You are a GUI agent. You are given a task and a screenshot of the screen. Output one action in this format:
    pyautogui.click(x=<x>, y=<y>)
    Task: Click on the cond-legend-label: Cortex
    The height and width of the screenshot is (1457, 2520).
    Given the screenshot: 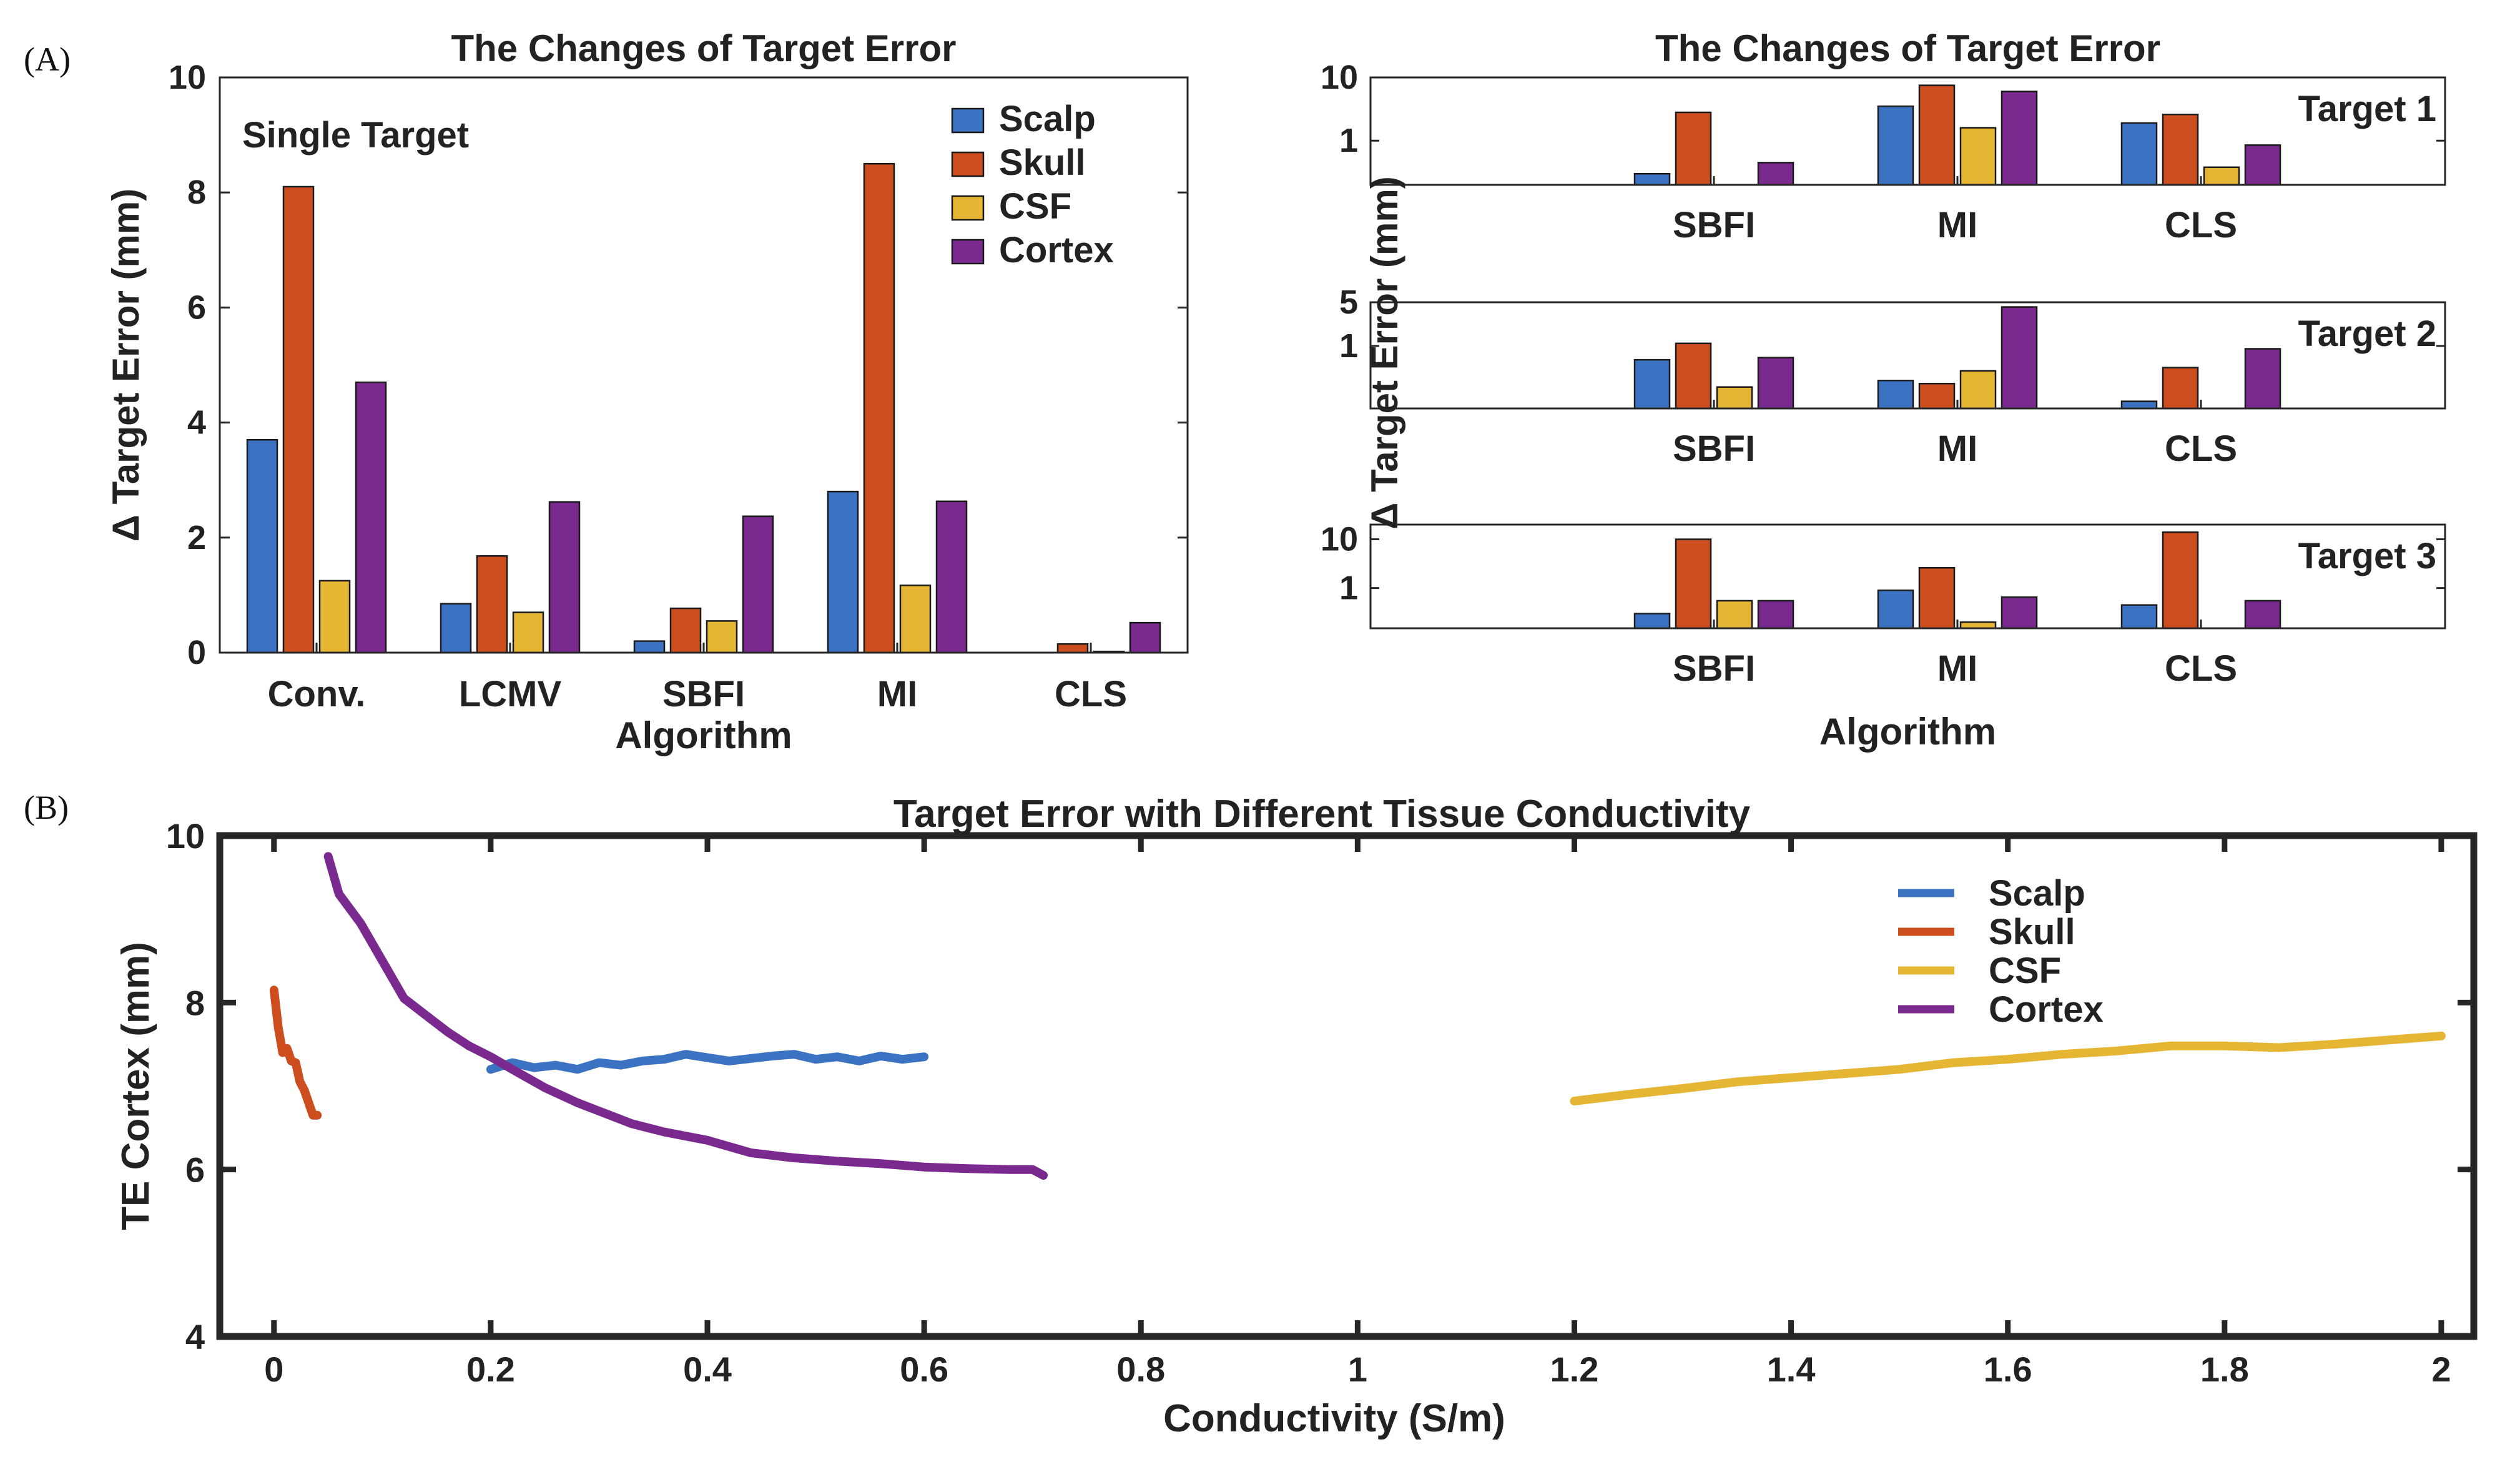 What is the action you would take?
    pyautogui.click(x=2046, y=1010)
    